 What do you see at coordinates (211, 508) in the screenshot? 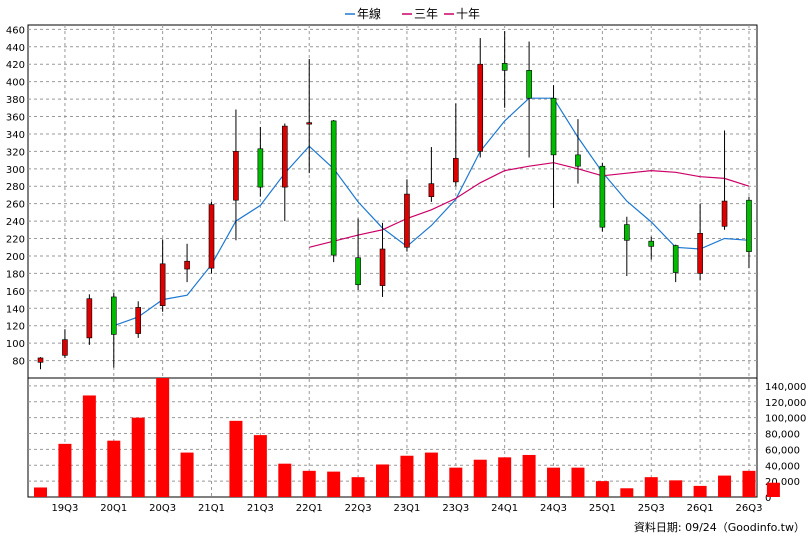
I see `x-tick-label: 21Q1` at bounding box center [211, 508].